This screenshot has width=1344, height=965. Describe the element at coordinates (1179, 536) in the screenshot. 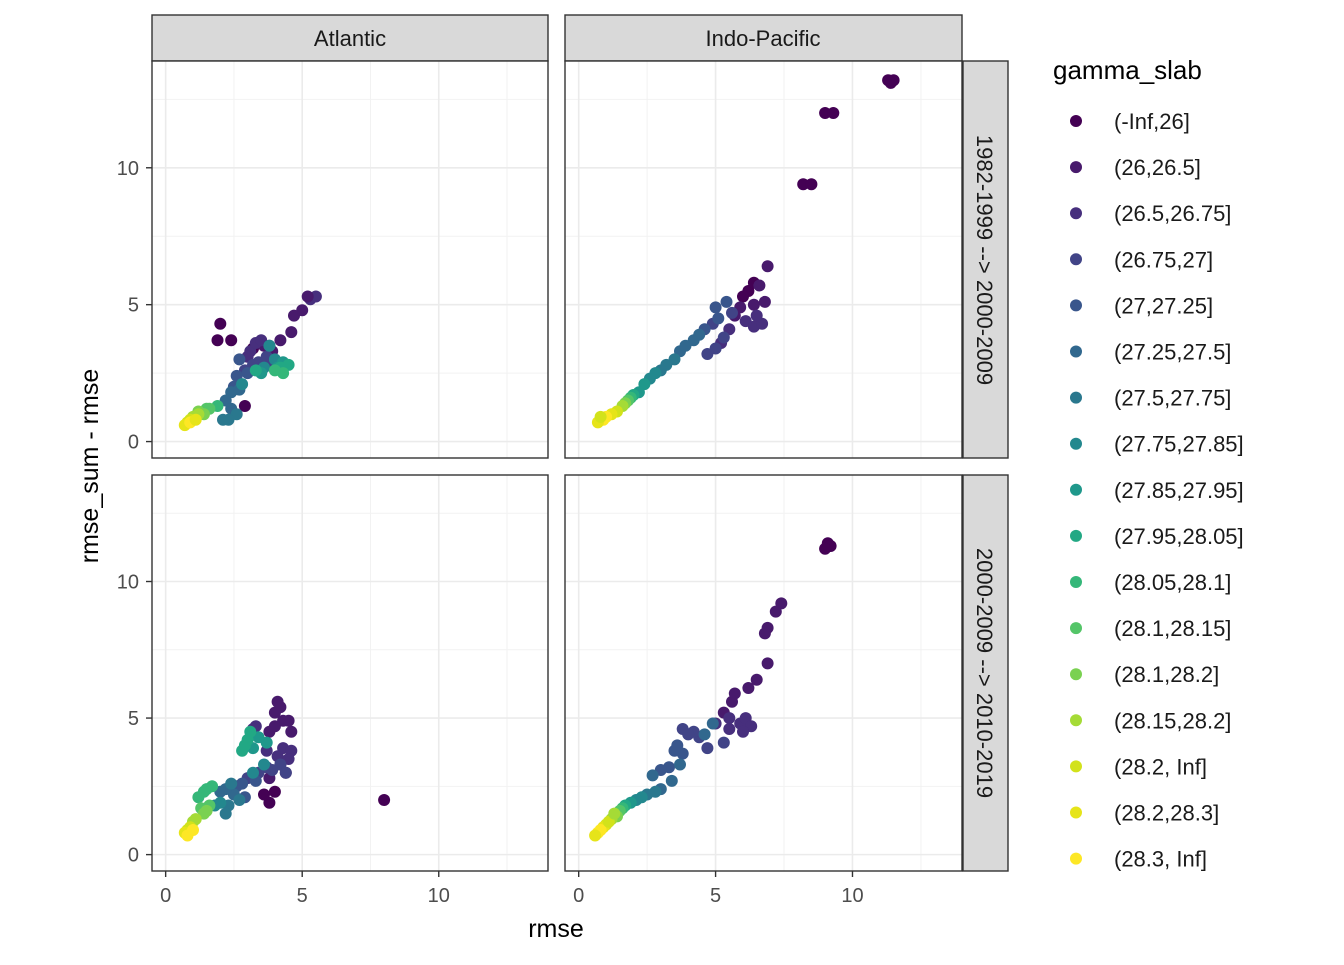

I see `legend-label: (27.95,28.05]` at that location.